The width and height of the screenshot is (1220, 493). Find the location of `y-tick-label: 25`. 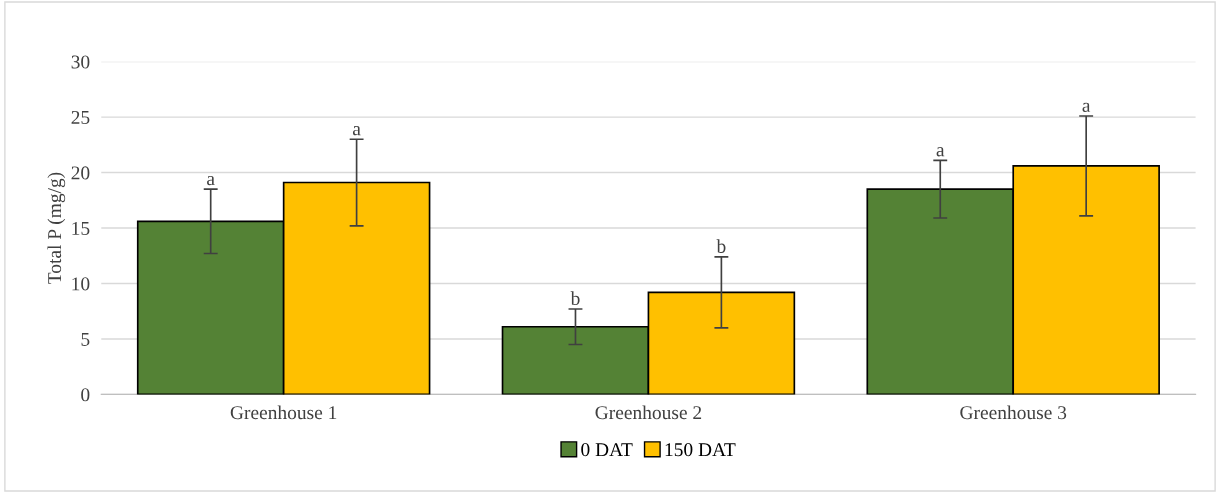

y-tick-label: 25 is located at coordinates (80, 117).